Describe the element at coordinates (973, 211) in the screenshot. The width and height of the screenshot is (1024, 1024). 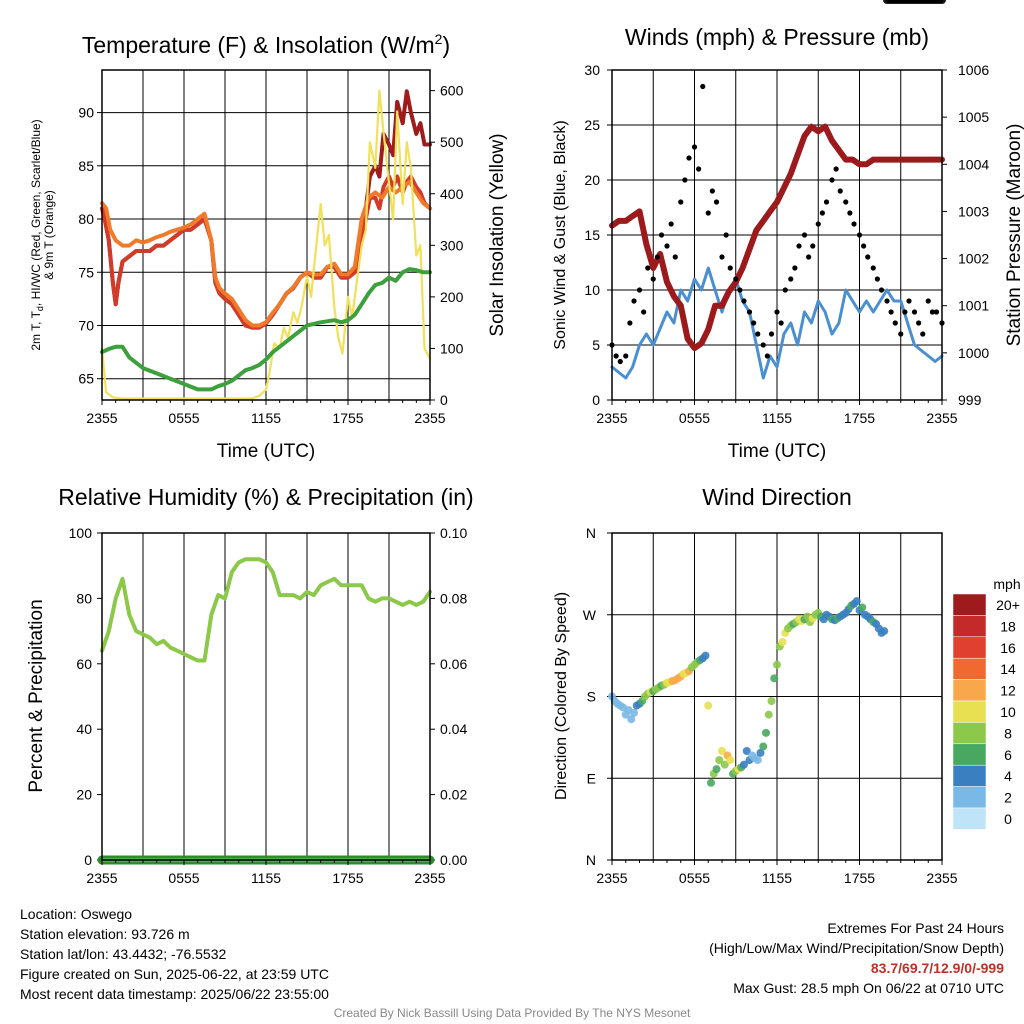
I see `y2-tick-label: 1003` at that location.